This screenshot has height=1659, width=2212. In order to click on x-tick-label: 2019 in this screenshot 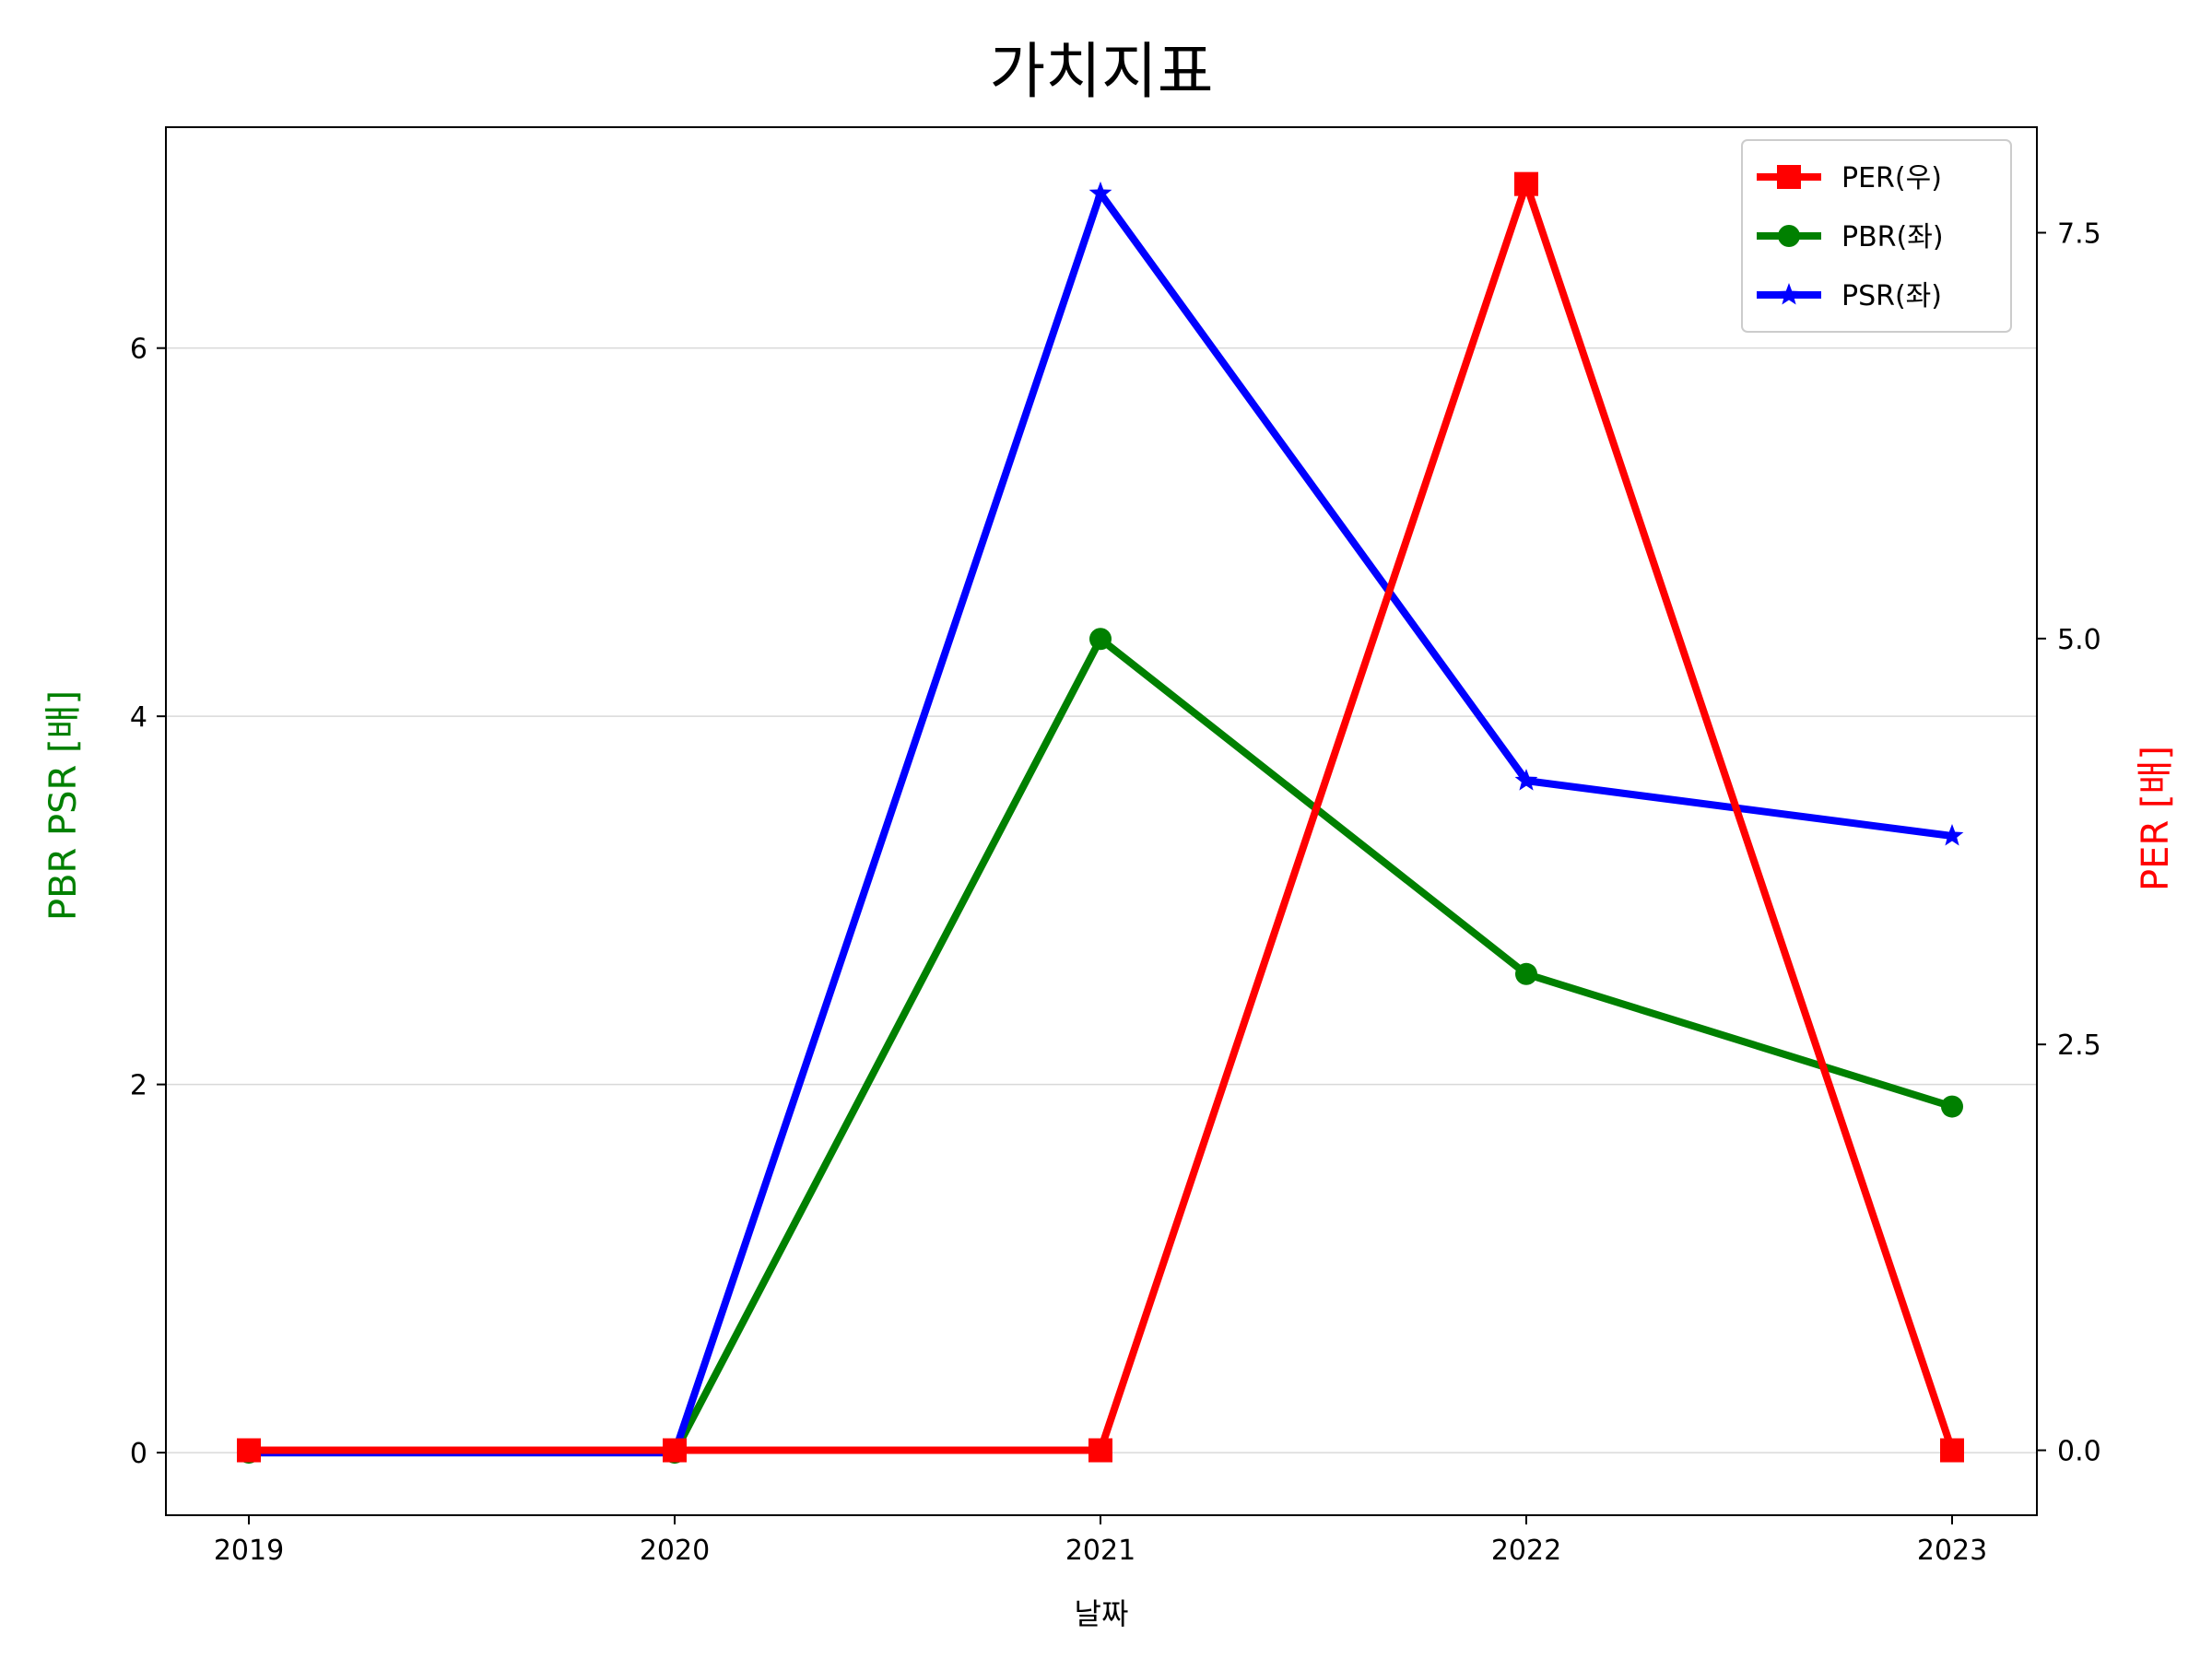, I will do `click(249, 1551)`.